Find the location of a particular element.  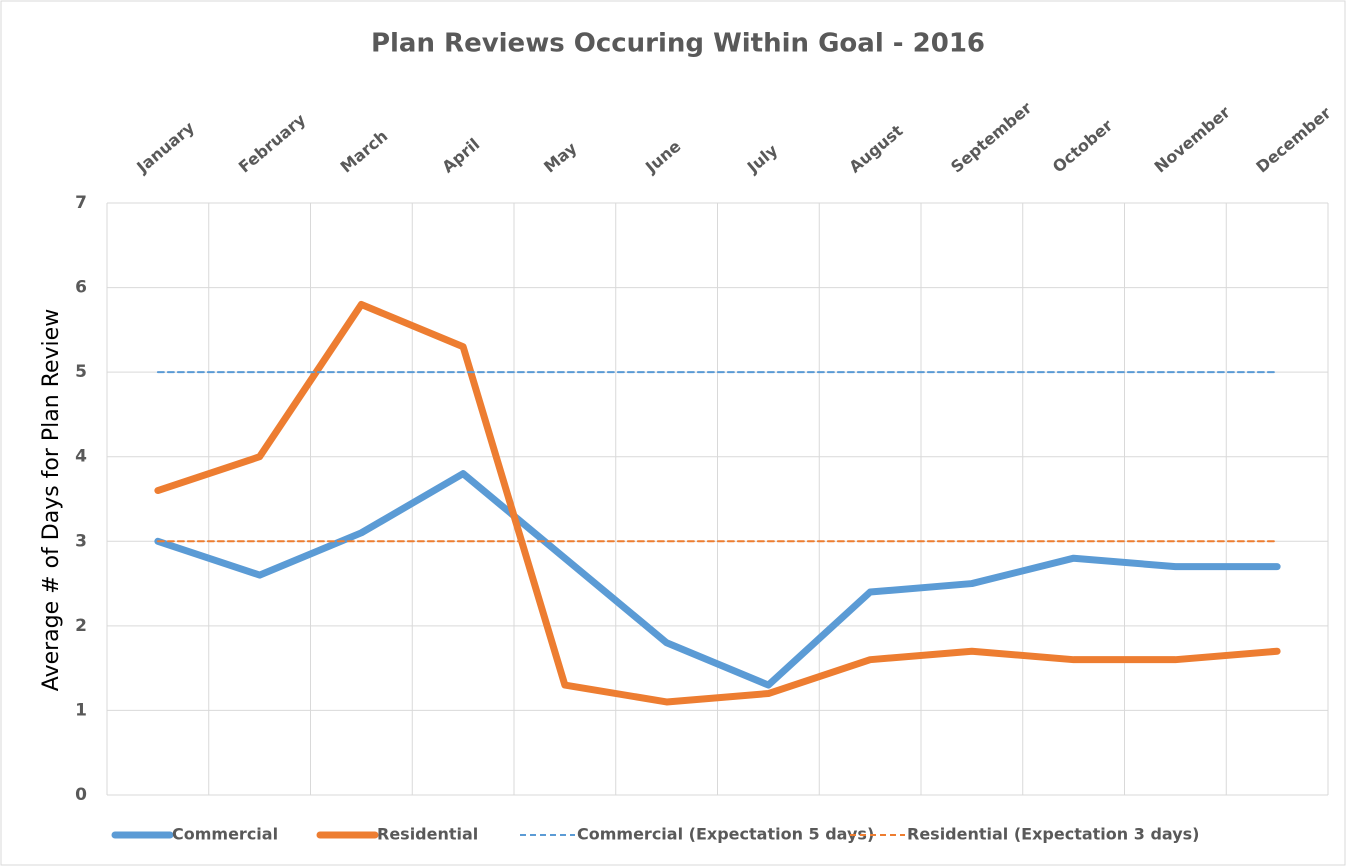

y-axis-label: Average # of Days for Plan Review is located at coordinates (51, 500).